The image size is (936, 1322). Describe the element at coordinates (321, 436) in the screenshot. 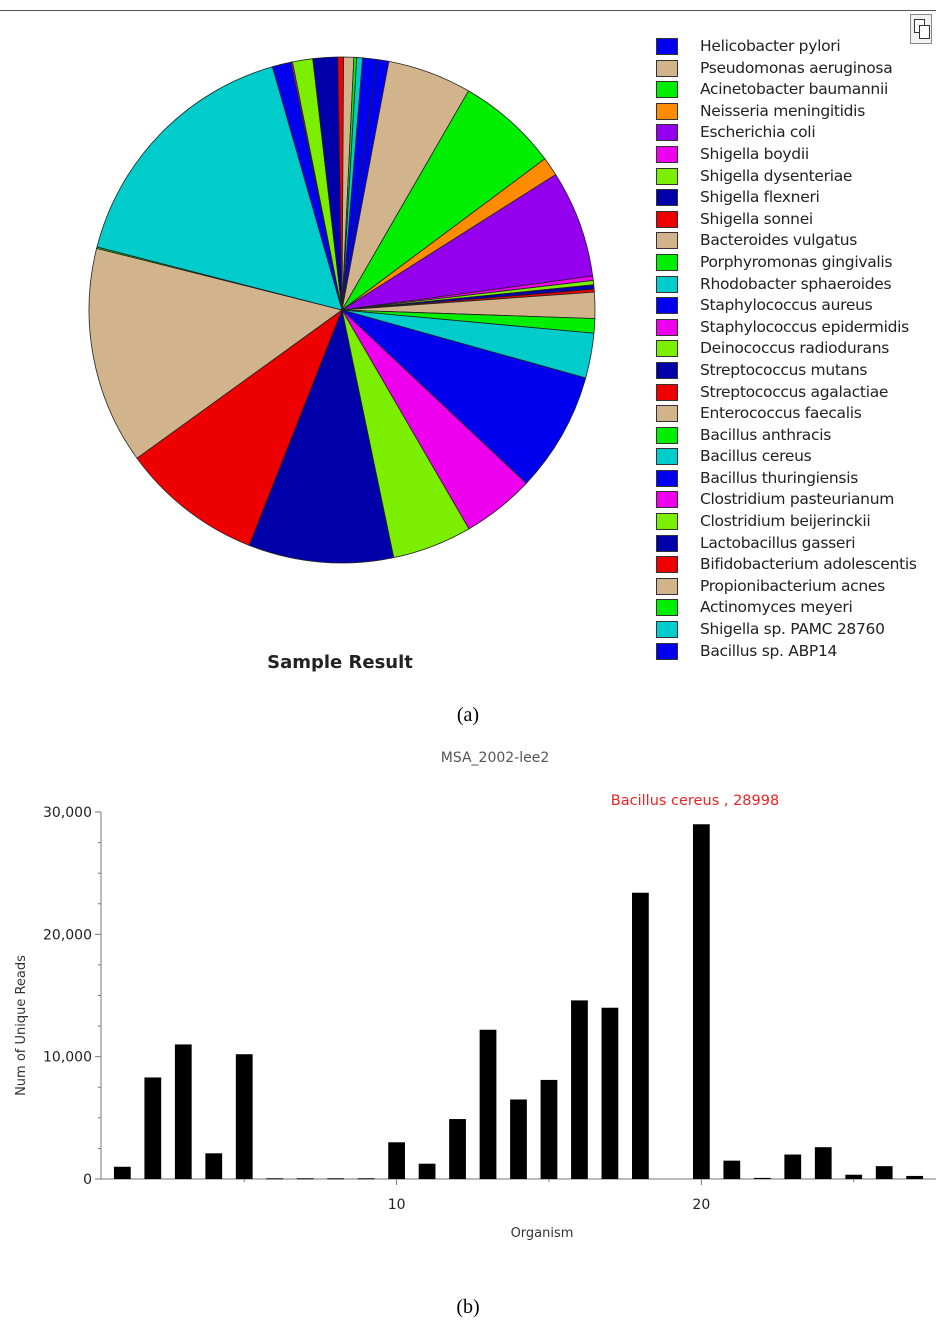

I see `pie-slice-streptococcus-mutans` at that location.